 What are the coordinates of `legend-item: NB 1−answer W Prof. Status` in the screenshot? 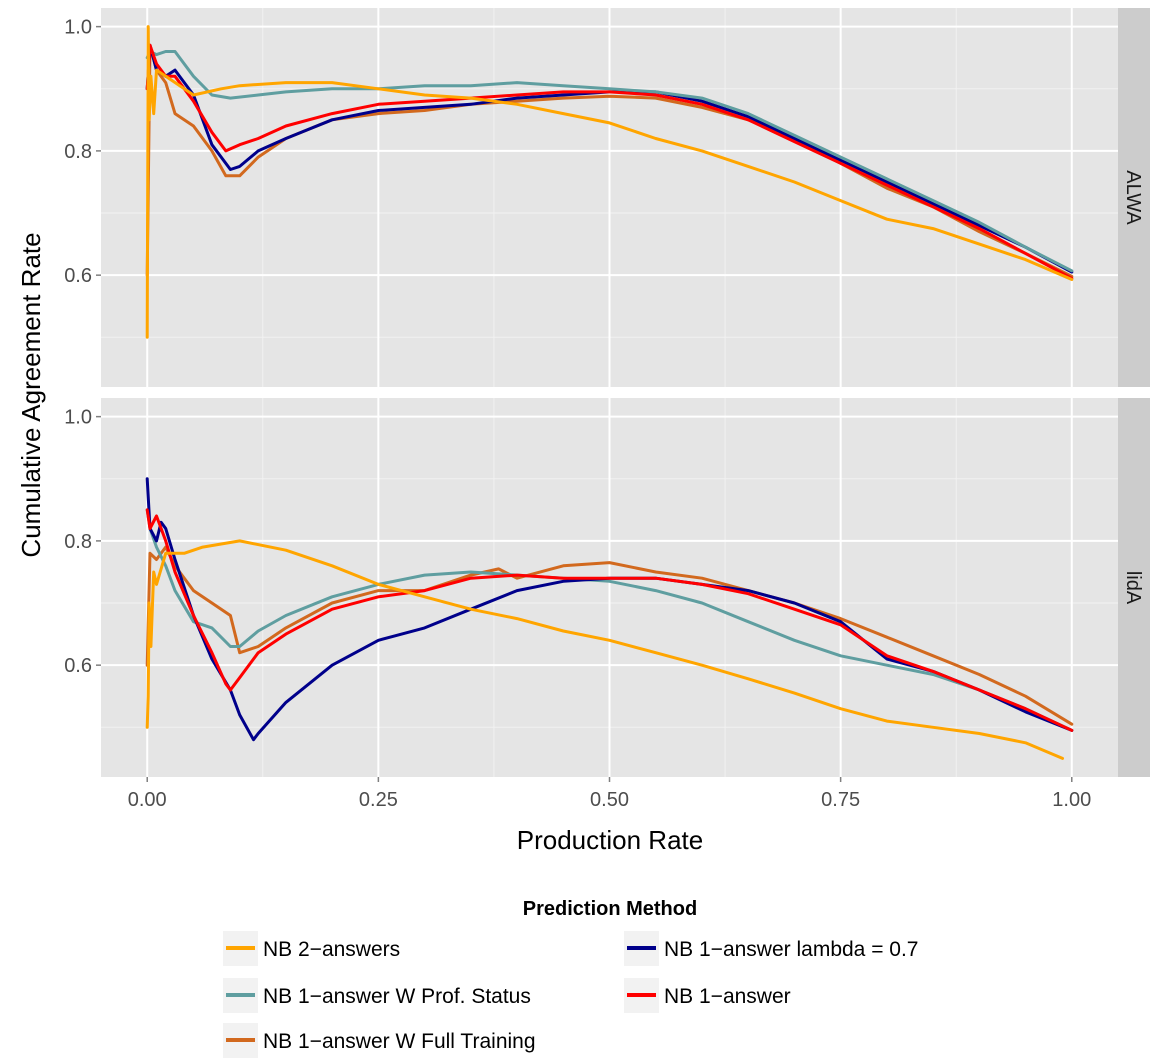 It's located at (377, 995).